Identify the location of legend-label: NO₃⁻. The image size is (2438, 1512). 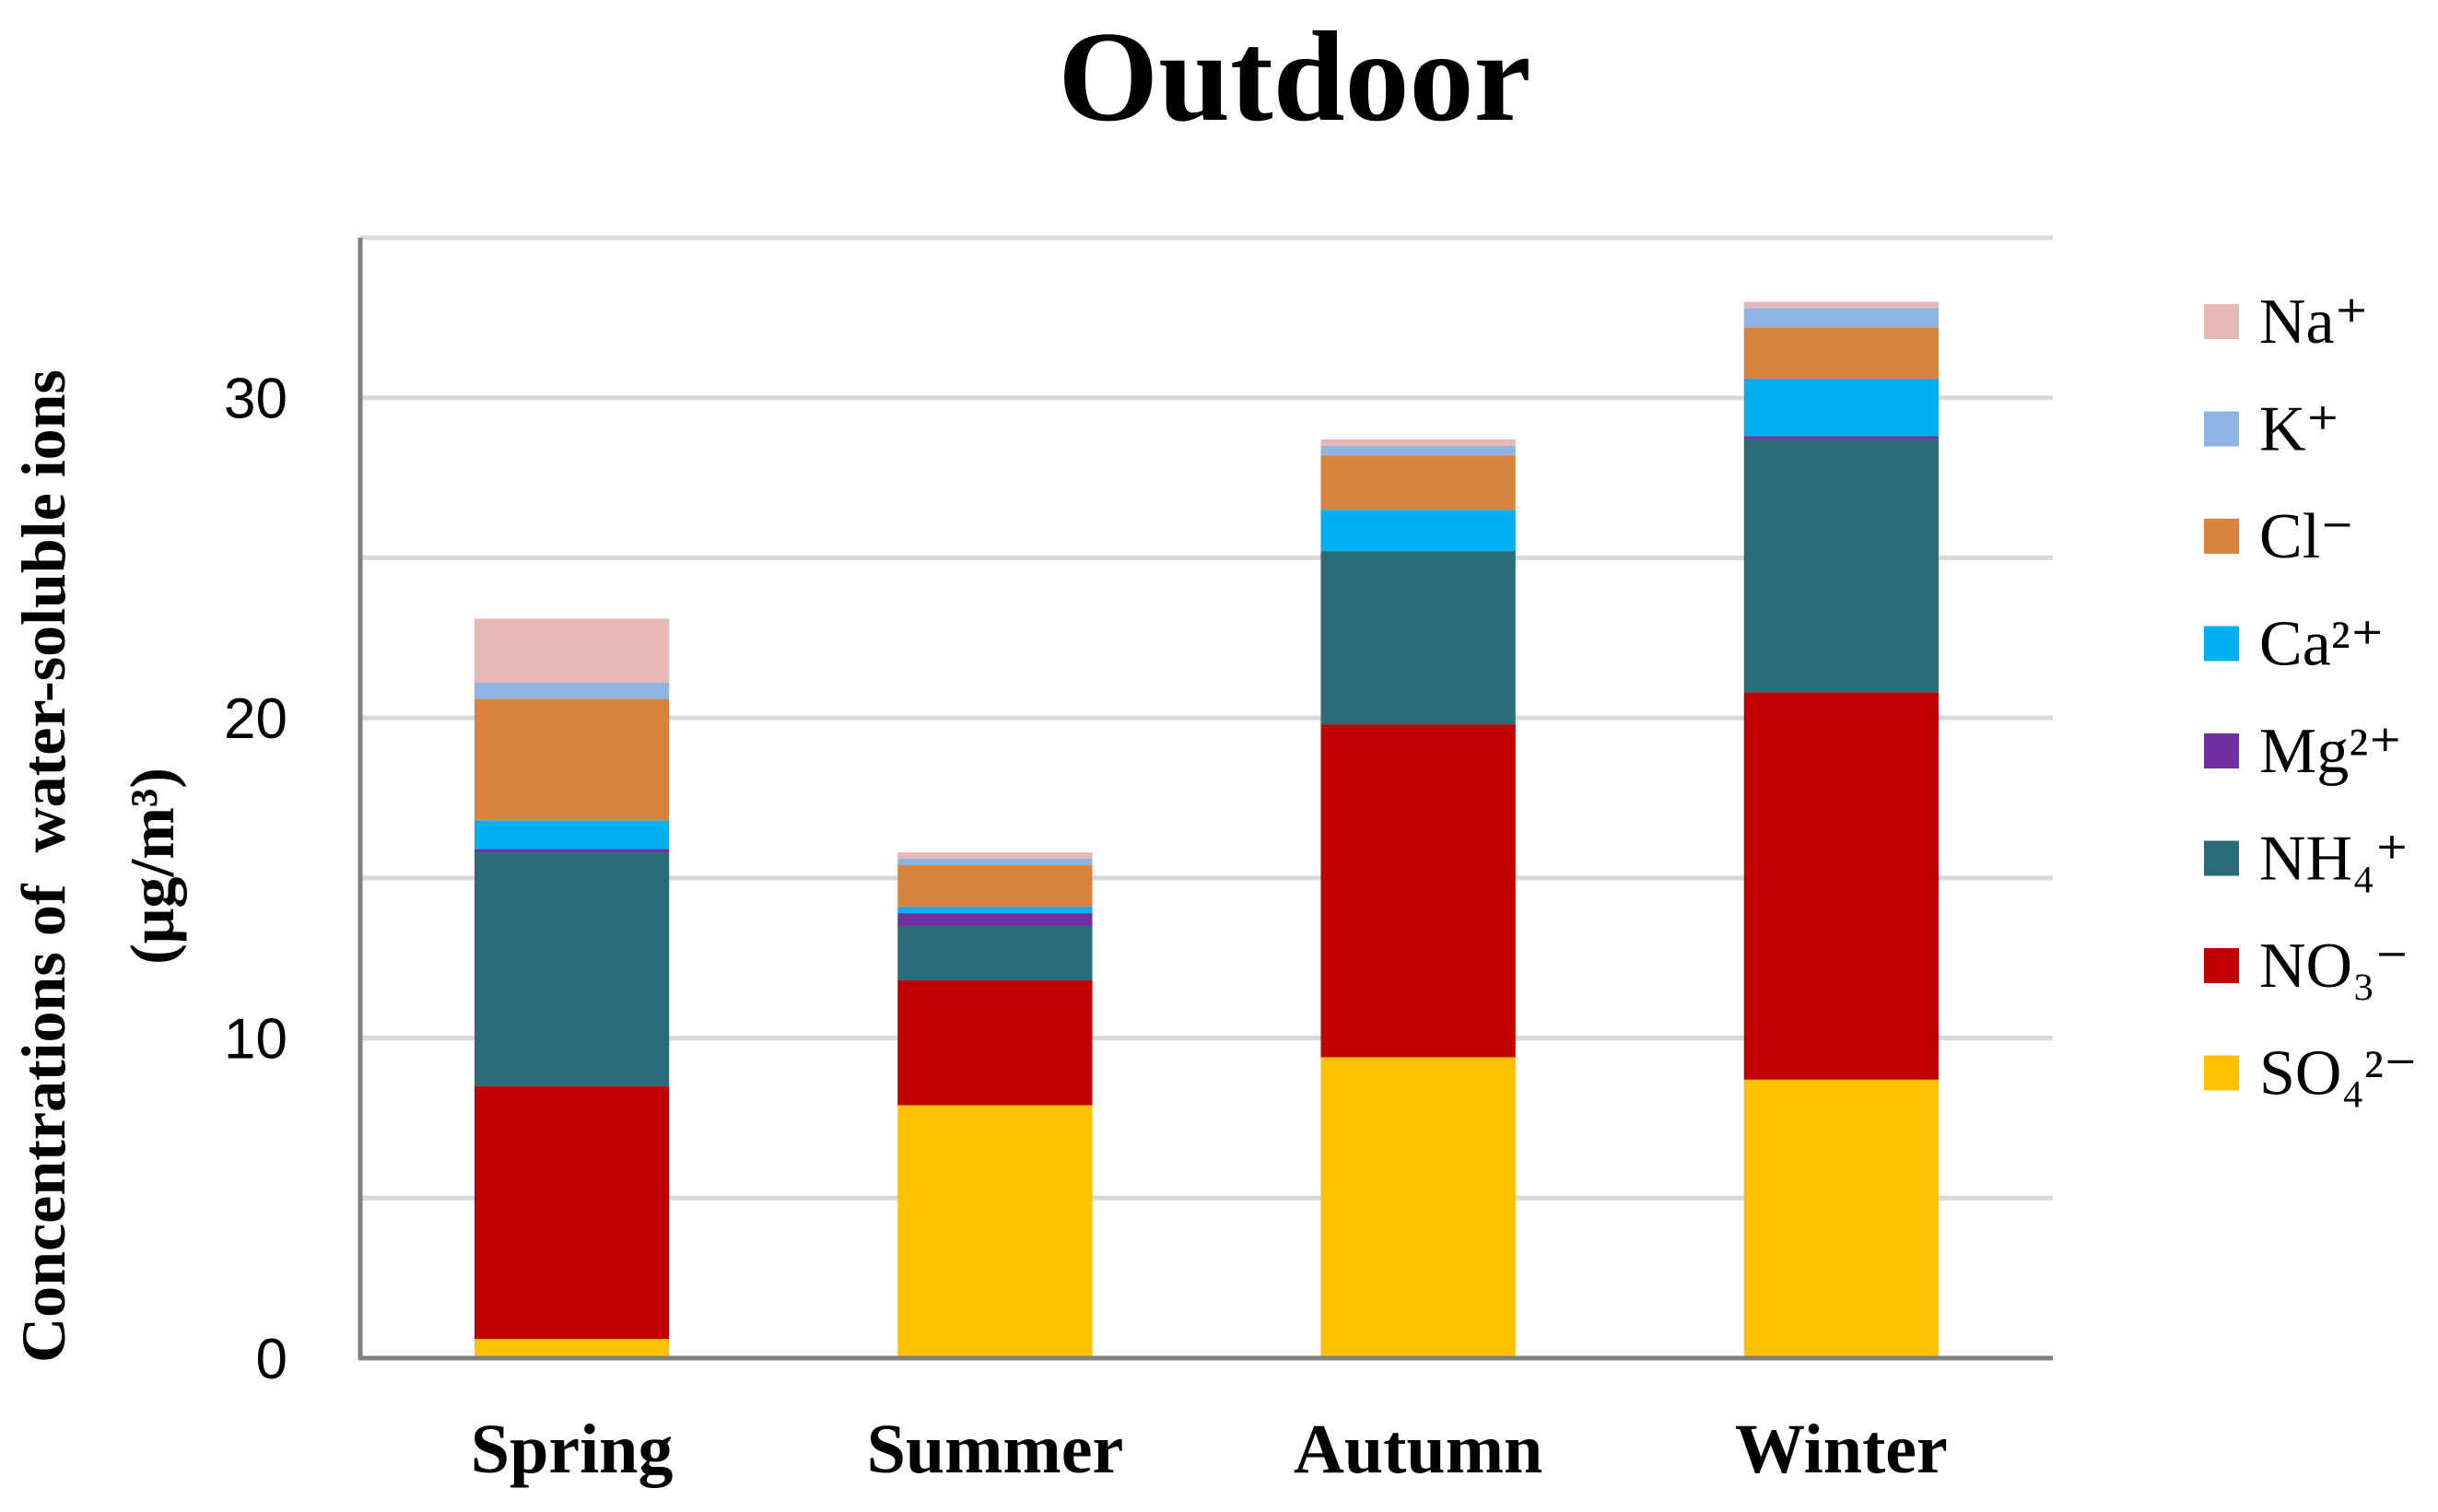
(2334, 966).